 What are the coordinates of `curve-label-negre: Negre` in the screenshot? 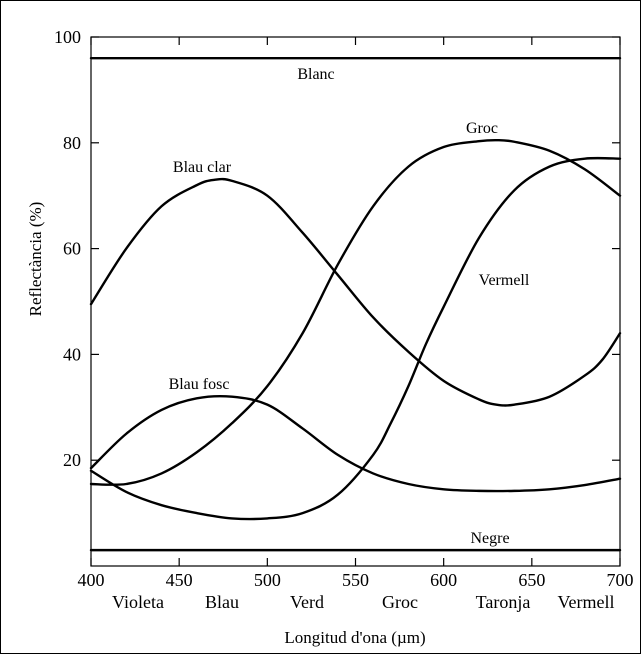 It's located at (489, 538).